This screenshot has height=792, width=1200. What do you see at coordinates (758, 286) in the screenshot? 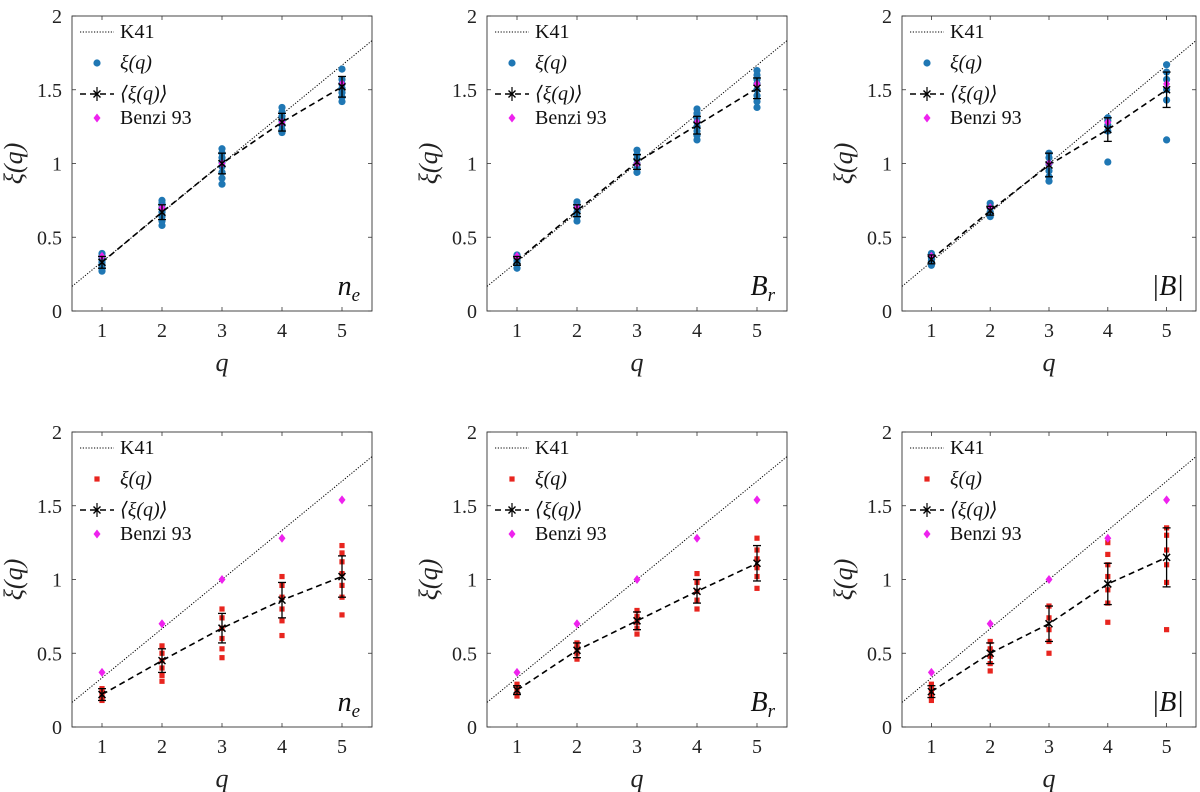
I see `quantity-symbol: B` at bounding box center [758, 286].